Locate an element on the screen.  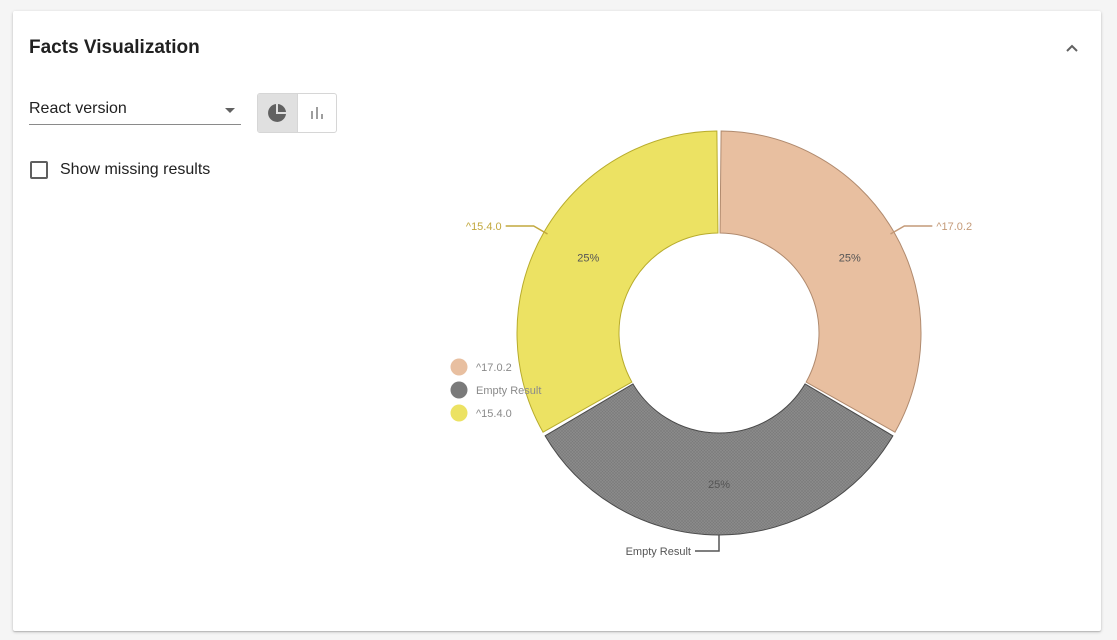
bar-view-button is located at coordinates (317, 113).